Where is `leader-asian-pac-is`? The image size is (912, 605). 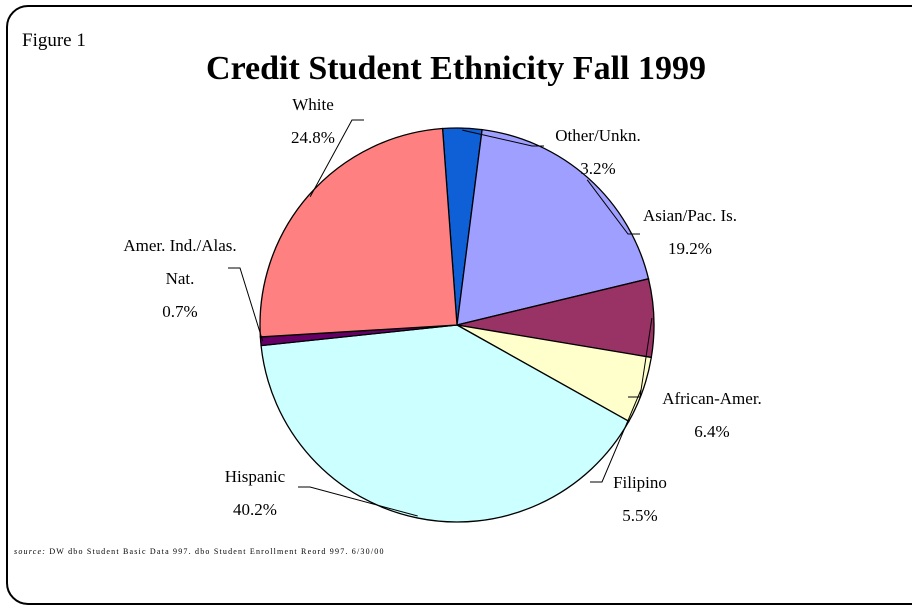 leader-asian-pac-is is located at coordinates (613, 207).